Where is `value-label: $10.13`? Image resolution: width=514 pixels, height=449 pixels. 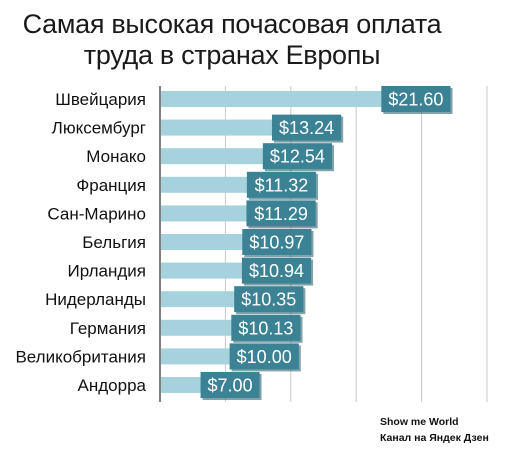
value-label: $10.13 is located at coordinates (265, 328).